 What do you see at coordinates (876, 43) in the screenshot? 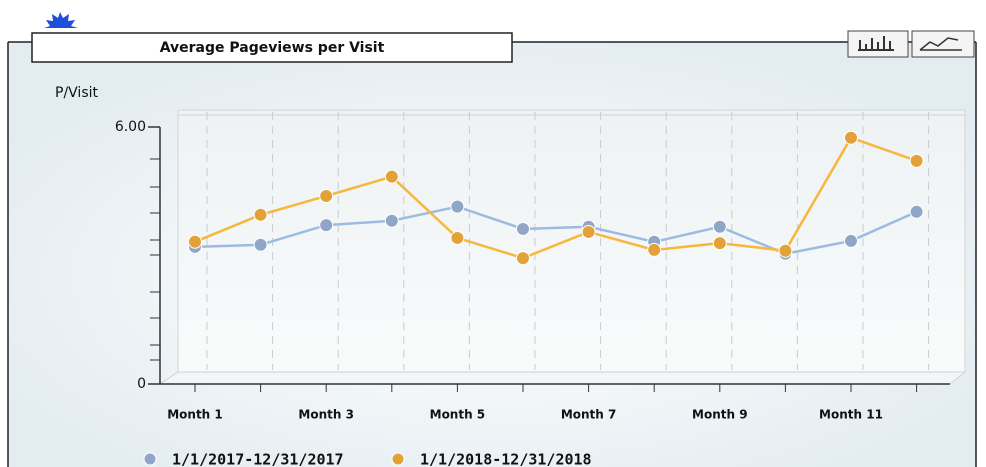
I see `bar-icon` at bounding box center [876, 43].